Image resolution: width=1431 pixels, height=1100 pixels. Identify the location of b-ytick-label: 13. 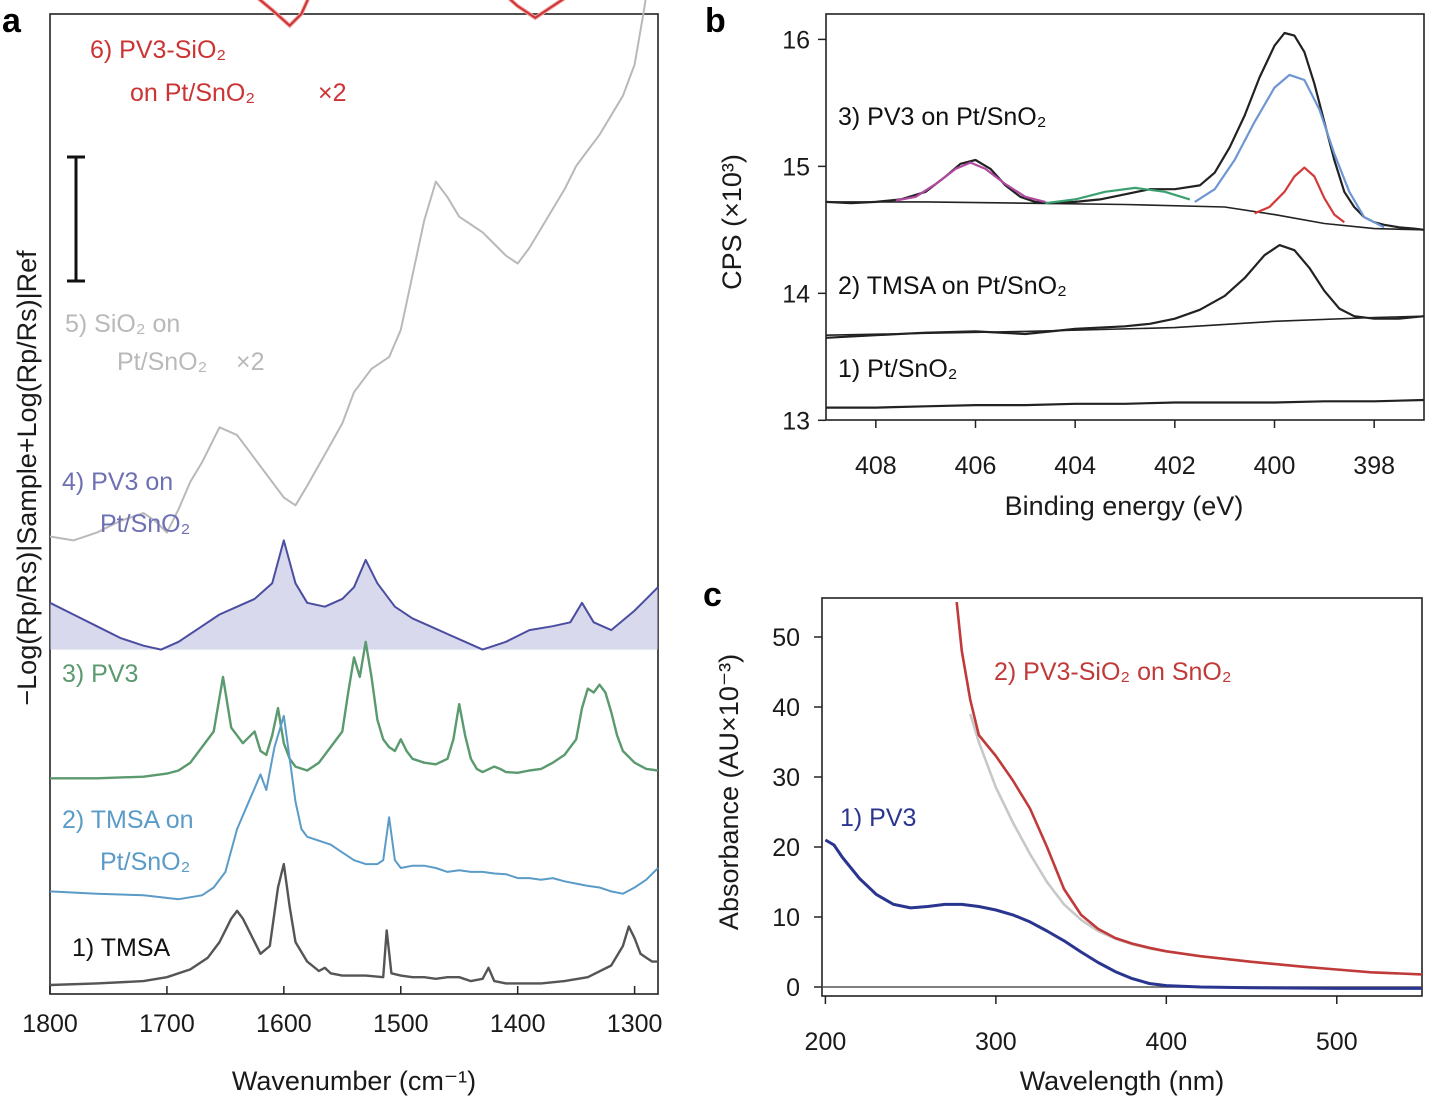
(796, 421).